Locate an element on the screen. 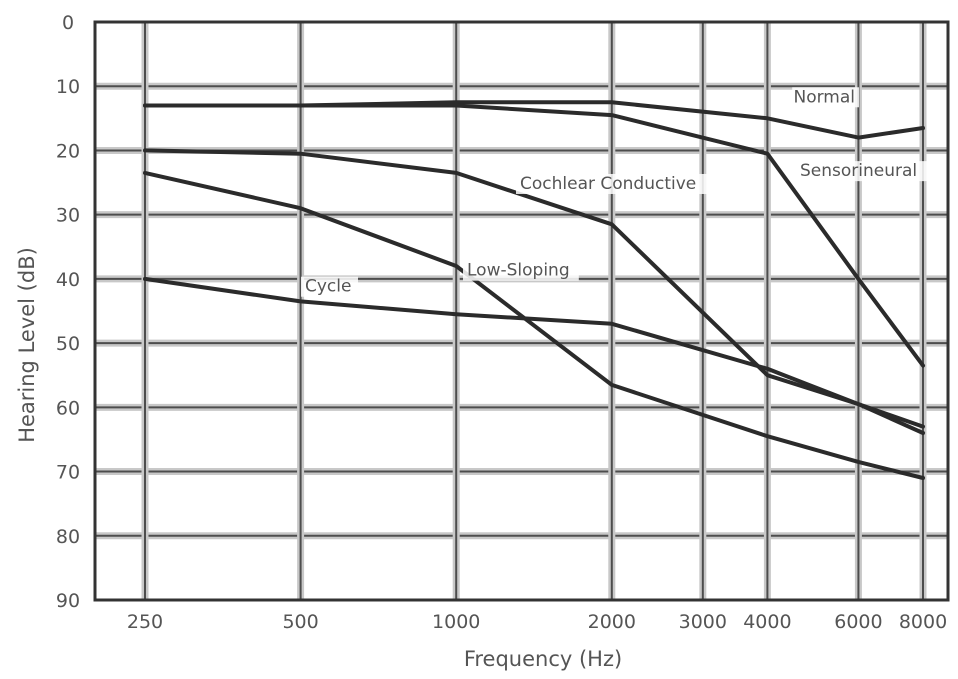  y-tick-label: 80 is located at coordinates (68, 537).